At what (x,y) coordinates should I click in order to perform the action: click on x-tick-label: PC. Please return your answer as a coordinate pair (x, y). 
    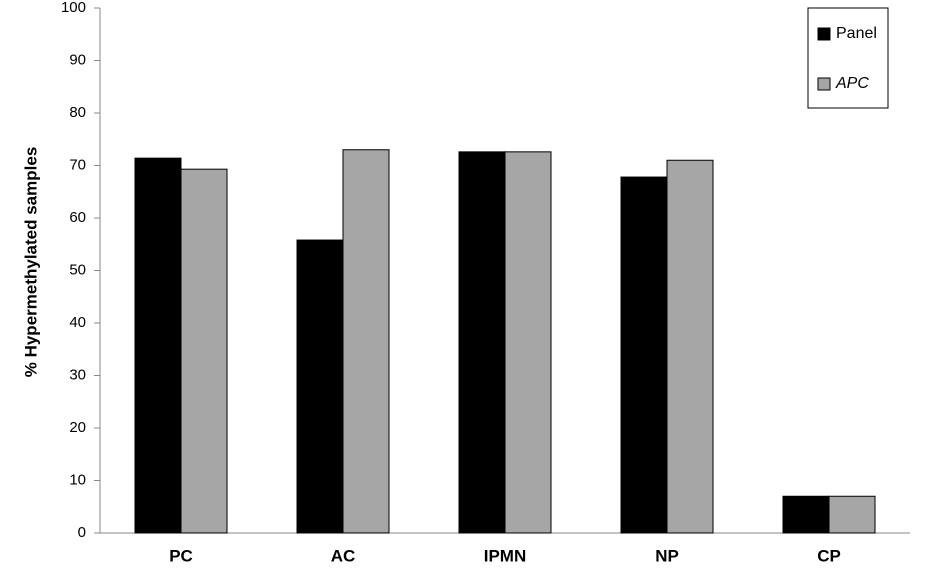
    Looking at the image, I should click on (181, 555).